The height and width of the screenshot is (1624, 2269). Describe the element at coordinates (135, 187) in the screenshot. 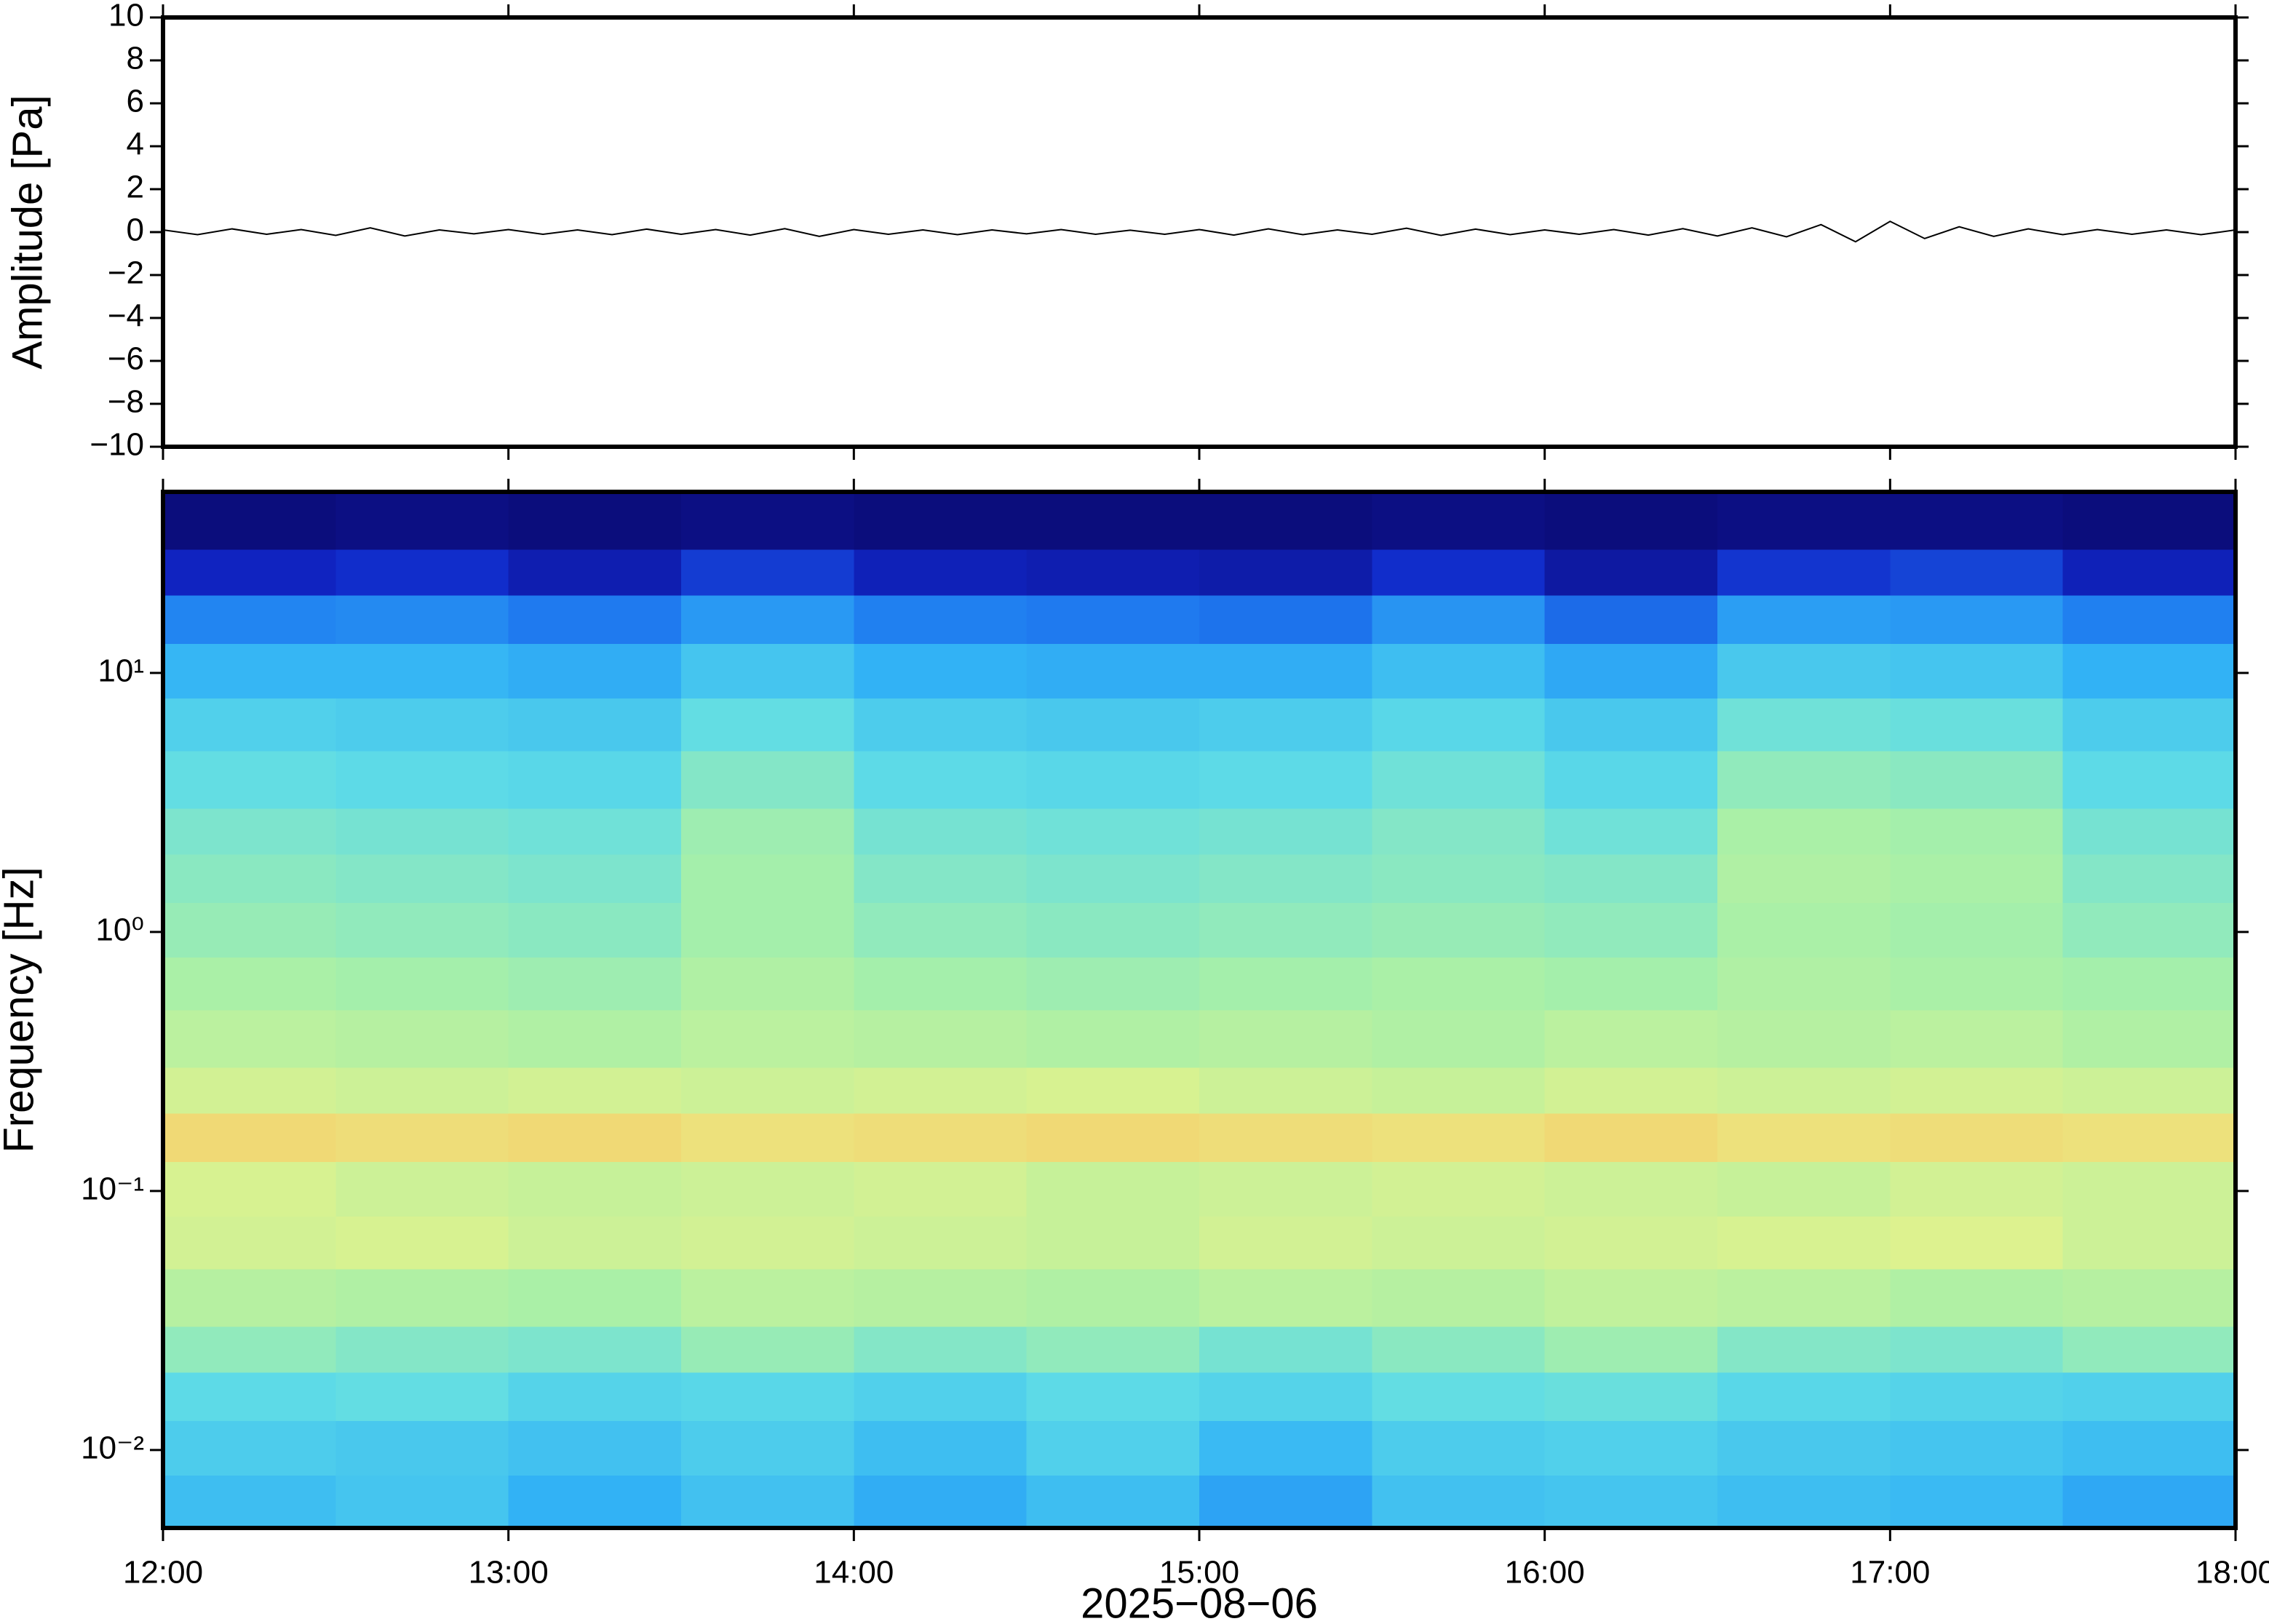

I see `y-tick-label: 2` at that location.